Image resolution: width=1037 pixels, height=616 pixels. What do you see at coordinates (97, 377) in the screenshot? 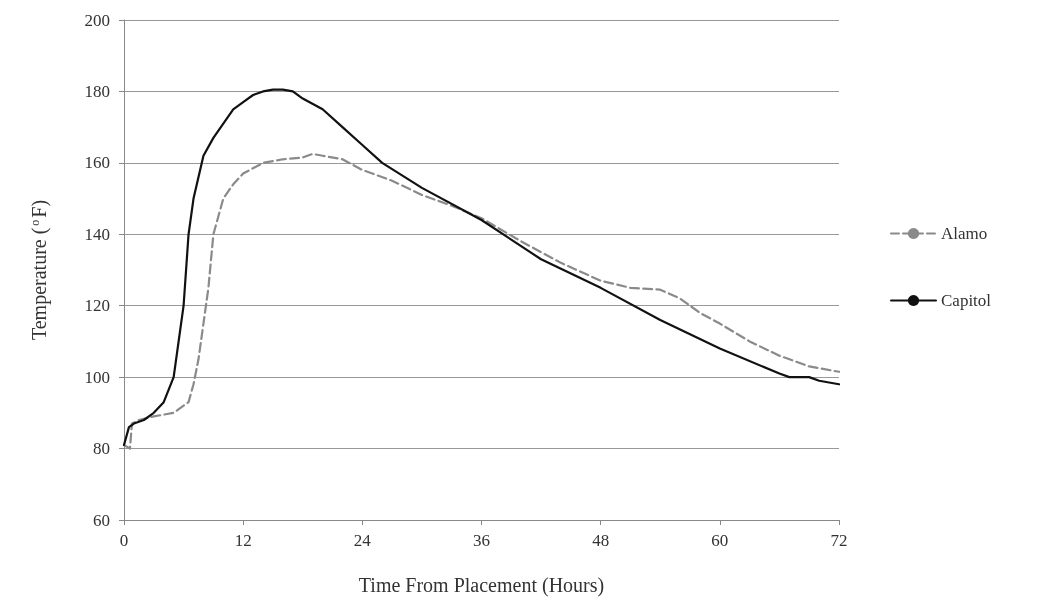
I see `y-tick-label: 100` at bounding box center [97, 377].